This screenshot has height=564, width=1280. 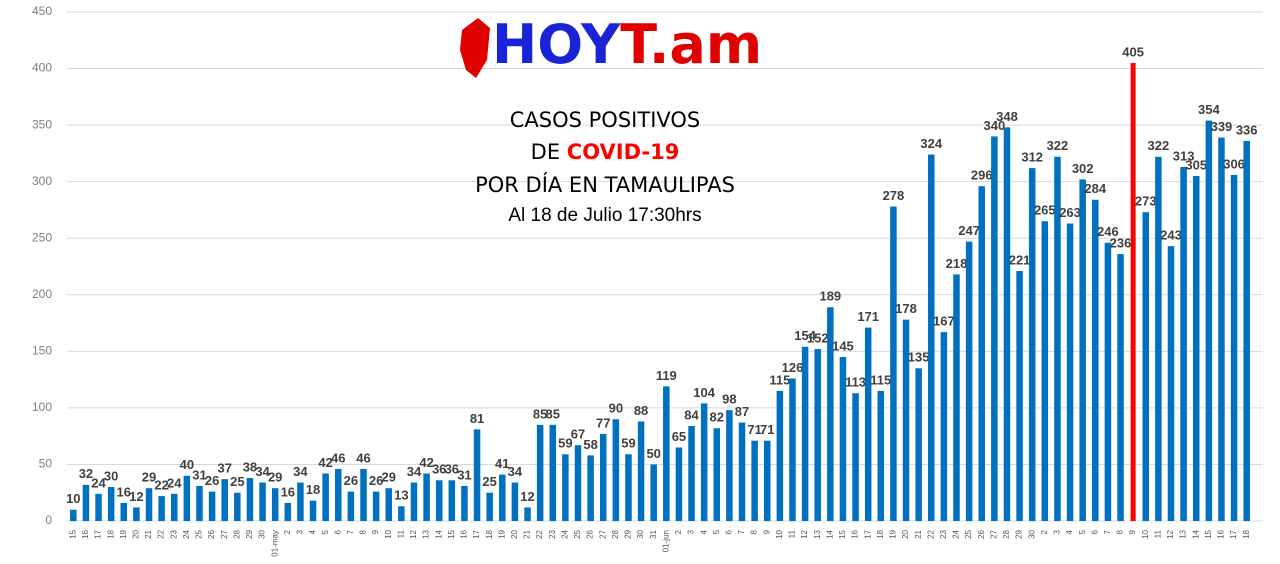 What do you see at coordinates (880, 379) in the screenshot?
I see `data-label: 115` at bounding box center [880, 379].